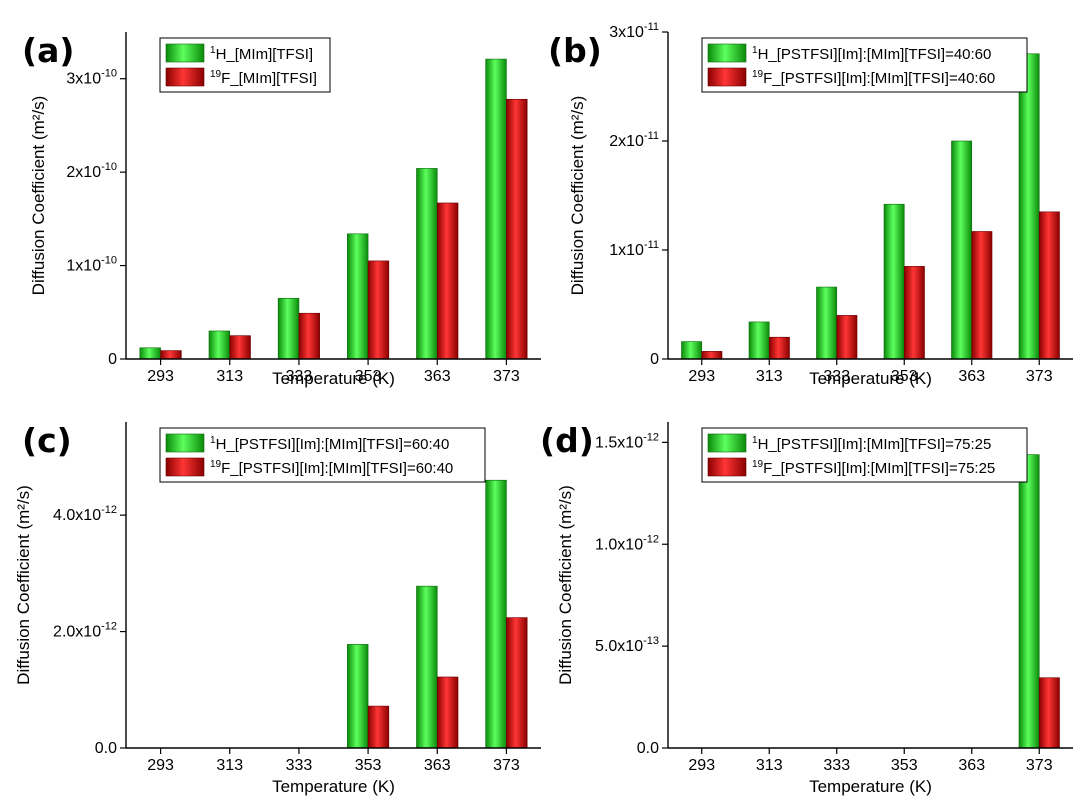 Image resolution: width=1080 pixels, height=803 pixels. Describe the element at coordinates (871, 54) in the screenshot. I see `legend-label-h: 1H_[PSTFSI][Im]:[MIm][TFSI]=40:60` at that location.